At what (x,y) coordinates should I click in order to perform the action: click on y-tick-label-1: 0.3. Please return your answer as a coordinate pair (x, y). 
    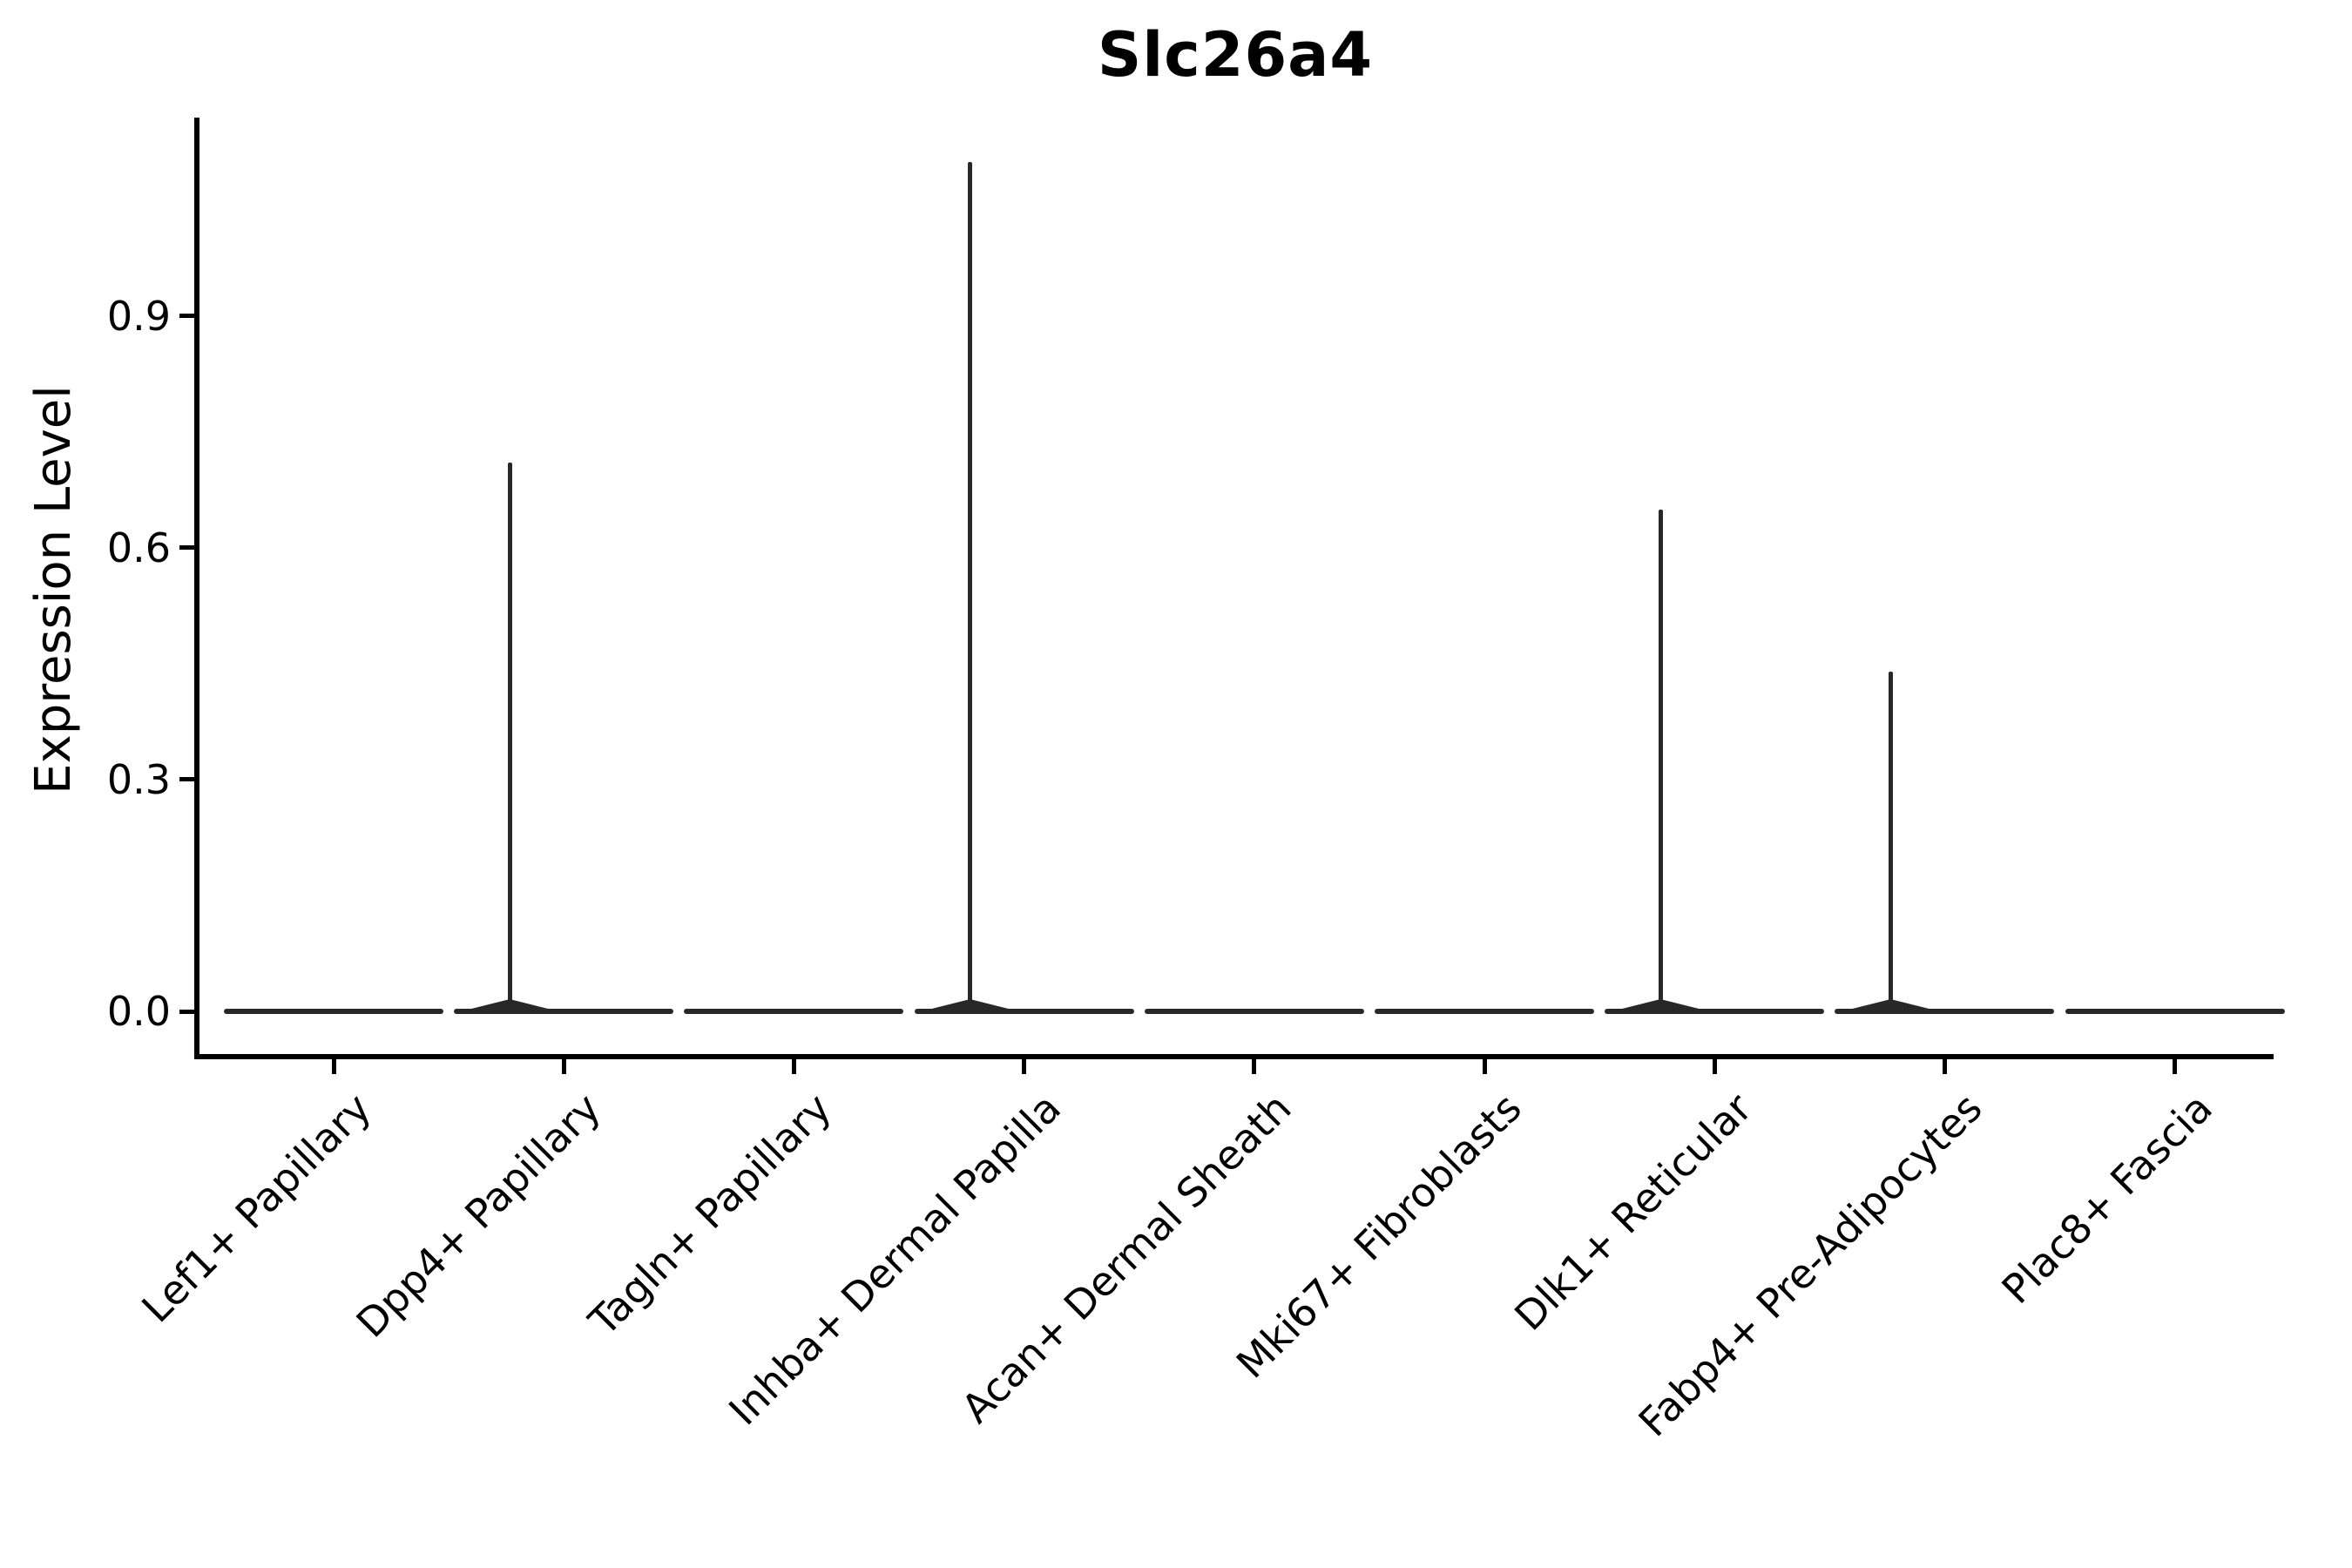
    Looking at the image, I should click on (138, 779).